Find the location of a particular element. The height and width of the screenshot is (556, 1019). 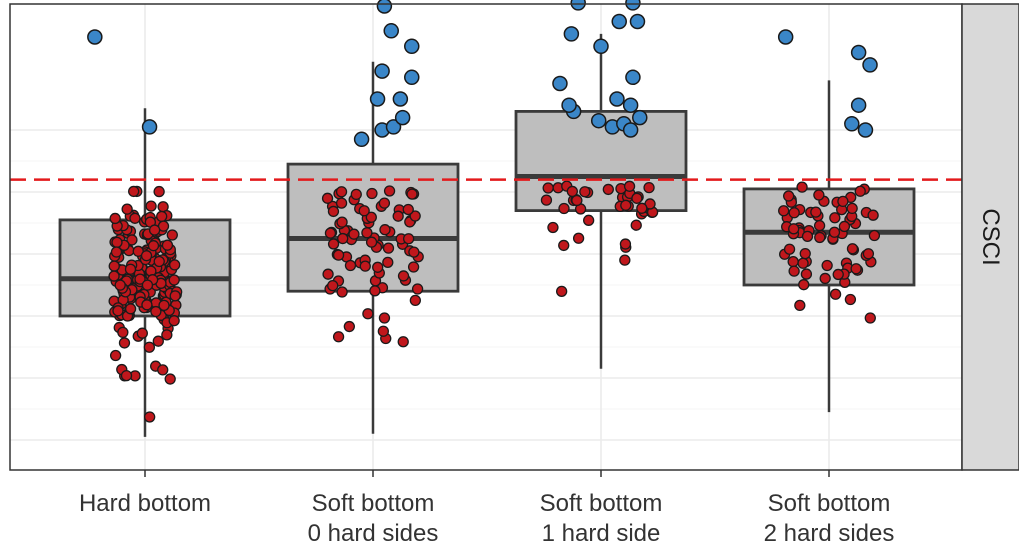

box is located at coordinates (373, 227).